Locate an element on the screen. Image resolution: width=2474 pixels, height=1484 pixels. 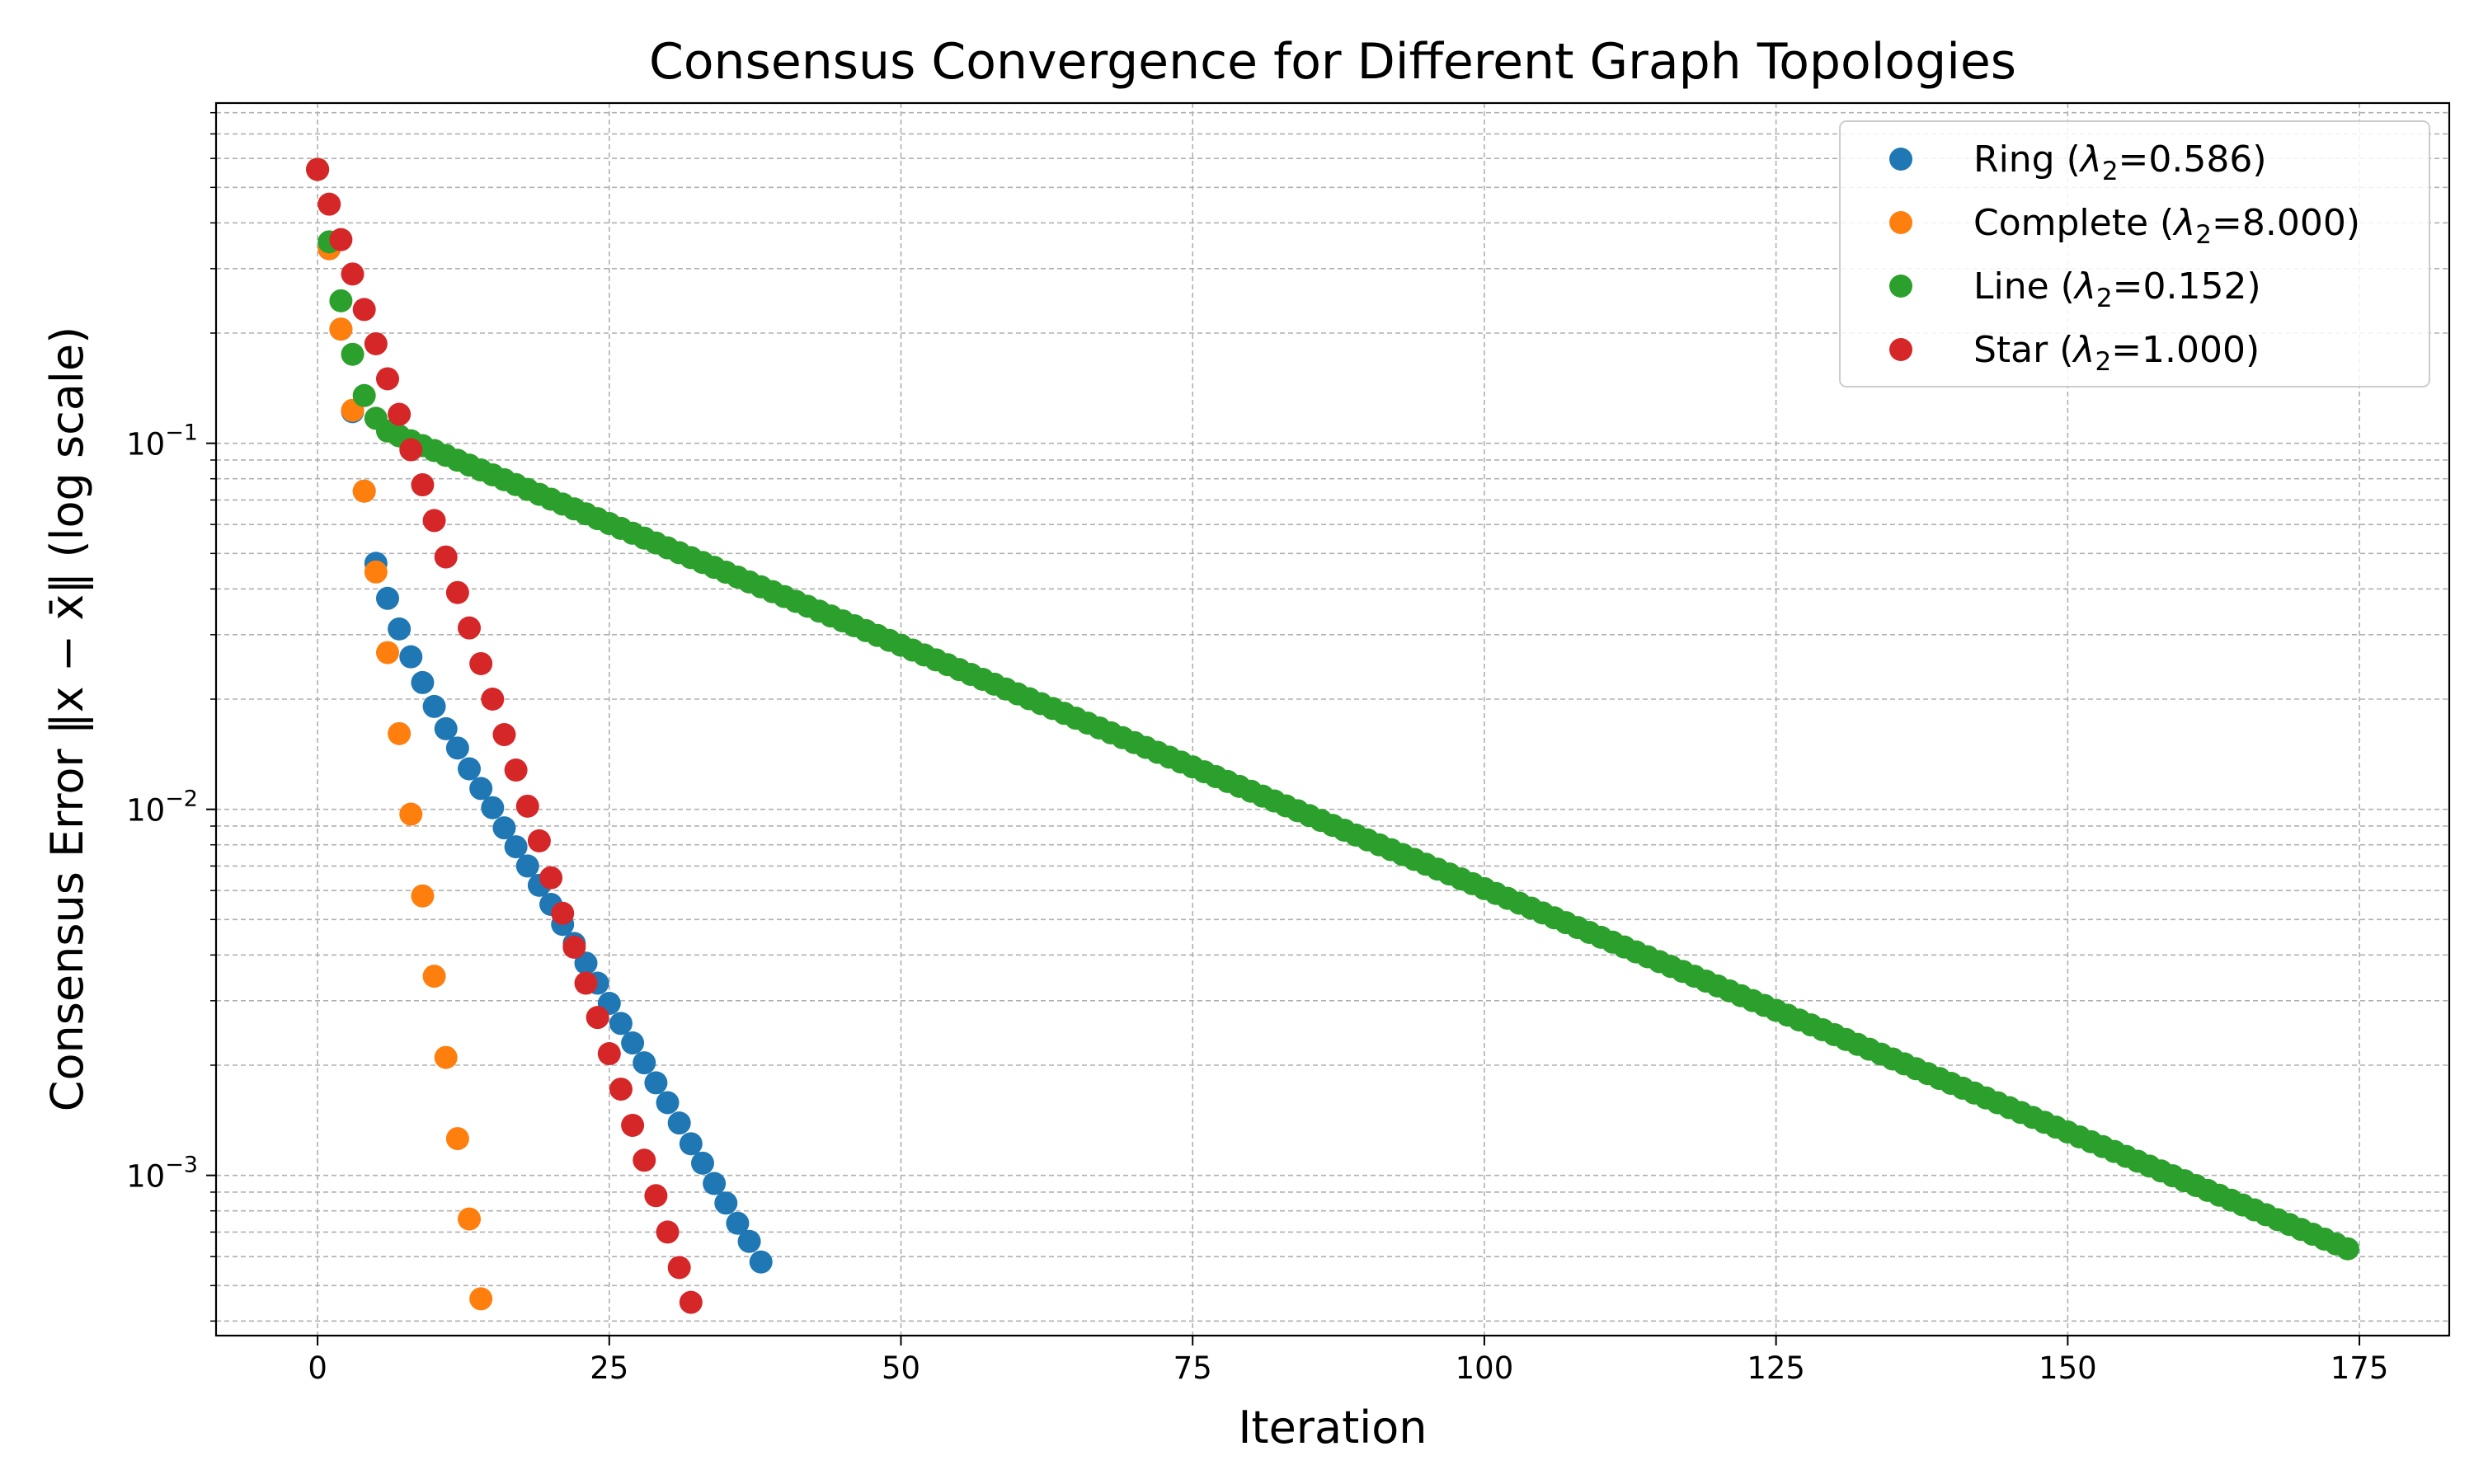
x-tick-label: 0 is located at coordinates (317, 1368).